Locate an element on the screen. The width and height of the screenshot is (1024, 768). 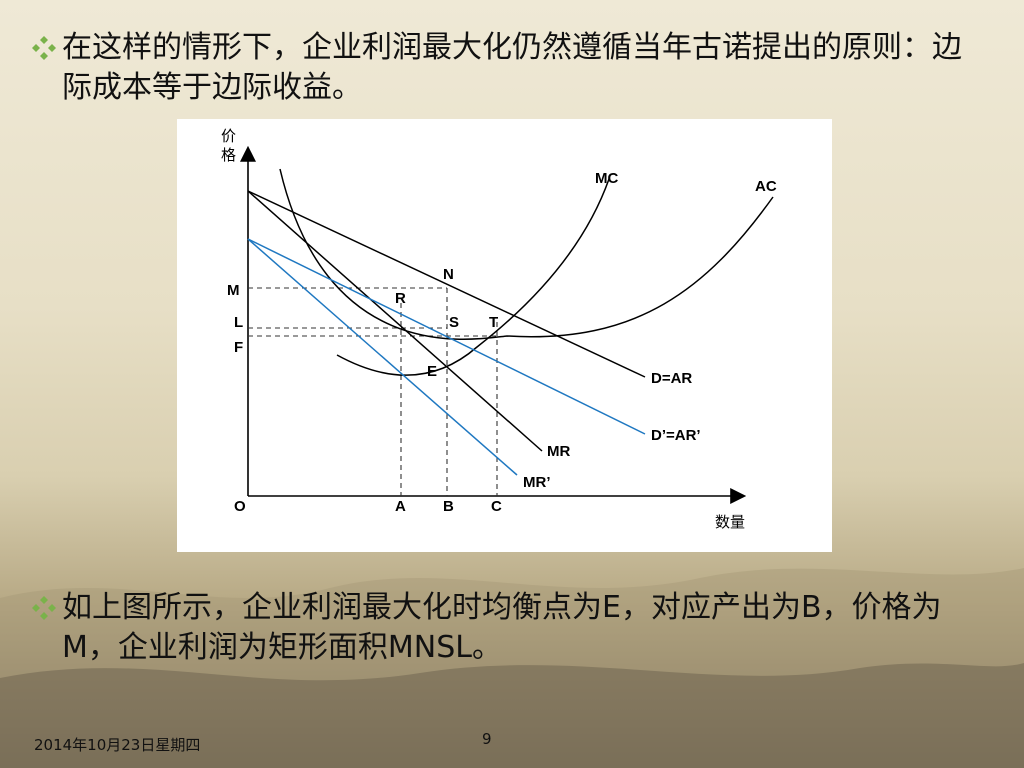
bullet-text-1: 在这样的情形下，企业利润最大化仍然遵循当年古诺提出的原则：边际成本等于边际收益。 is located at coordinates (512, 67).